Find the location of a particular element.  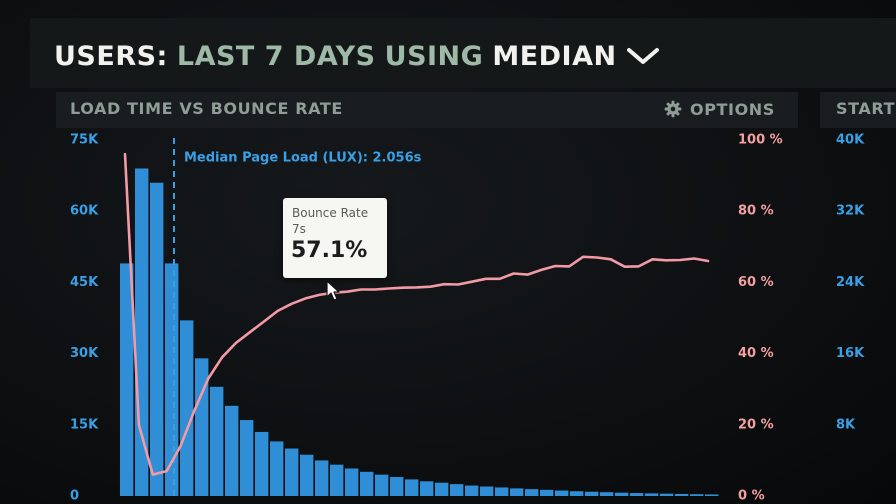

left-axis-tick-label: 45K is located at coordinates (84, 282).